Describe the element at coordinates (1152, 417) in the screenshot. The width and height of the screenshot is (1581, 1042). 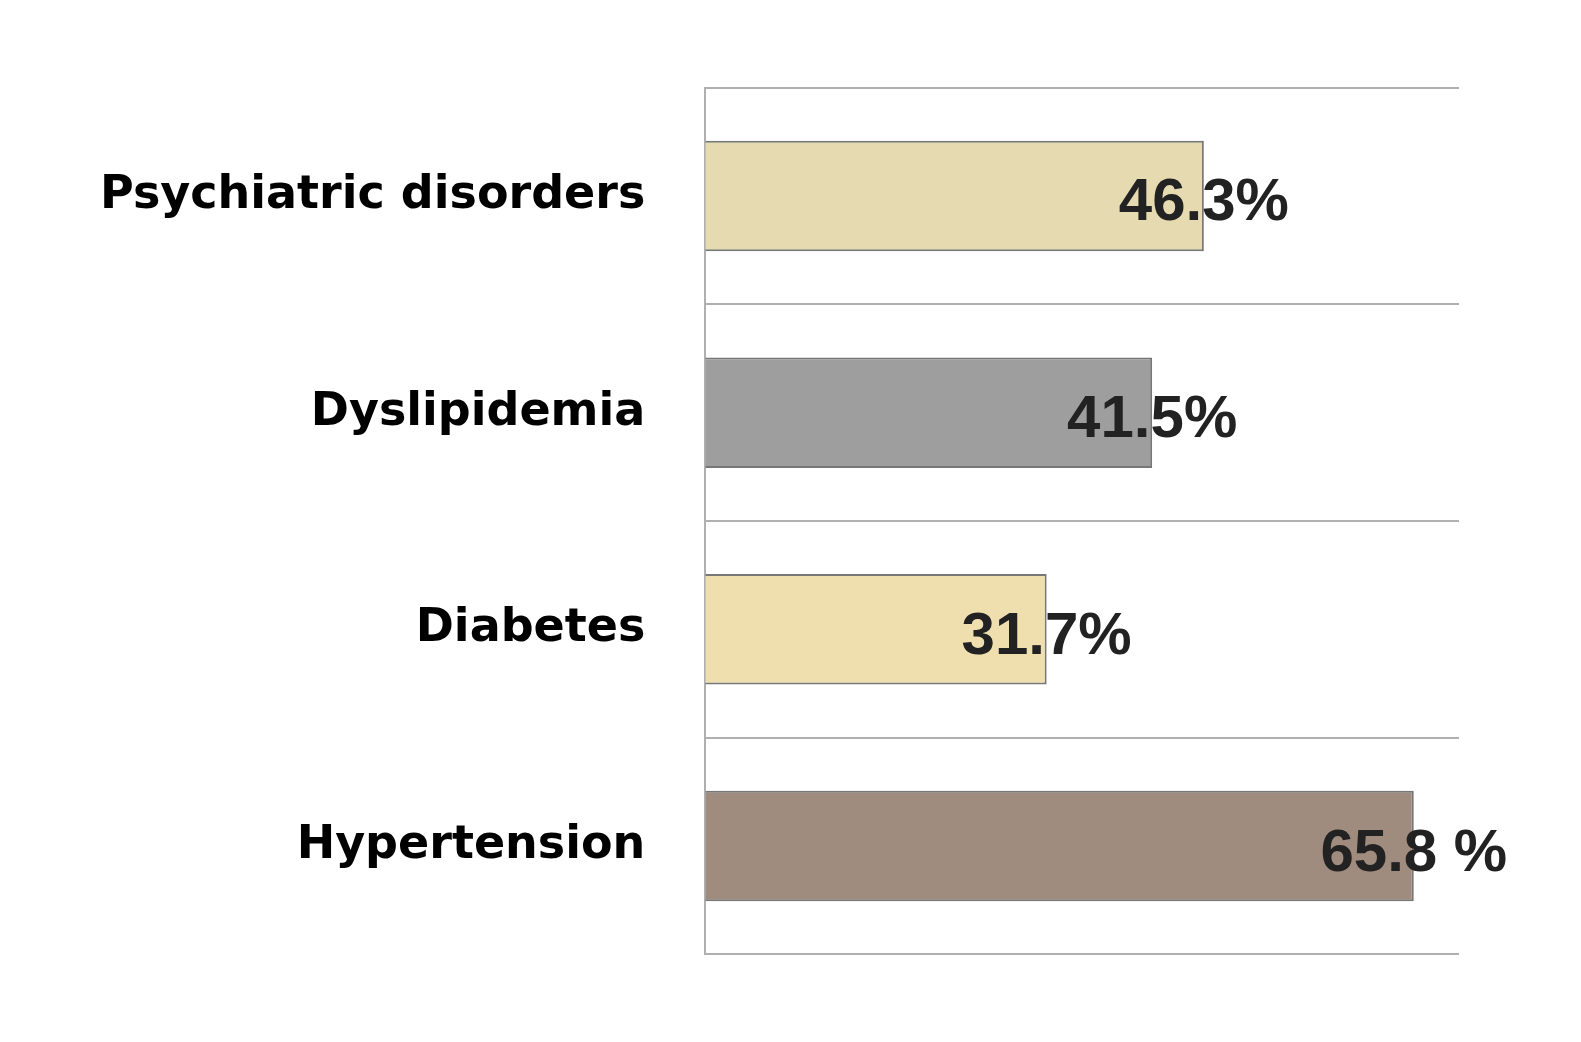
I see `data-label: 41.5%` at that location.